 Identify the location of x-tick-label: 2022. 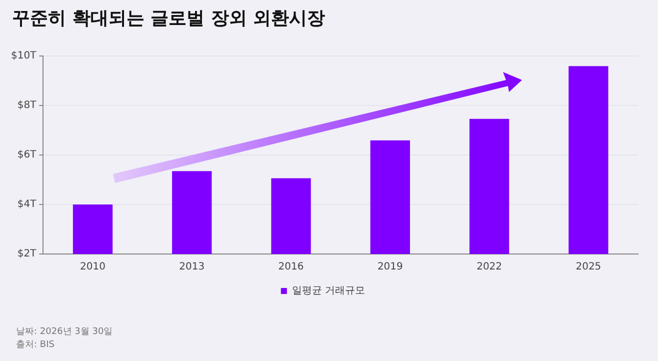
(489, 267).